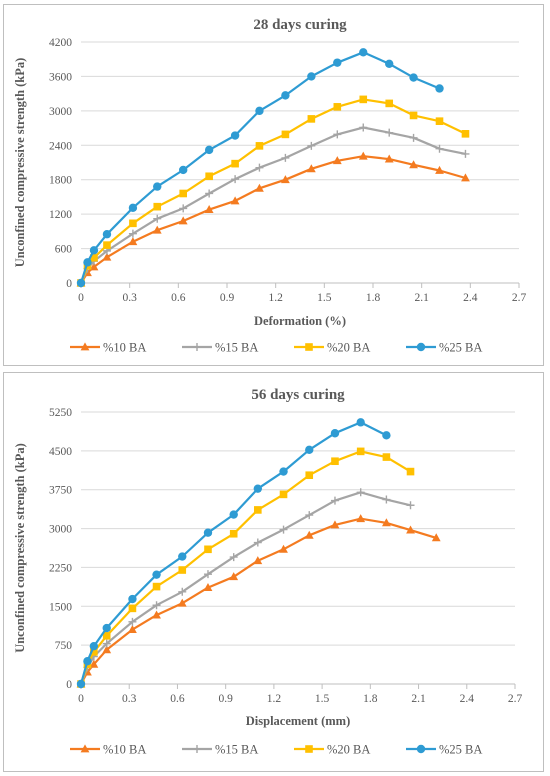 This screenshot has height=776, width=550. What do you see at coordinates (300, 321) in the screenshot?
I see `c0-x-axis-label: Deformation (%)` at bounding box center [300, 321].